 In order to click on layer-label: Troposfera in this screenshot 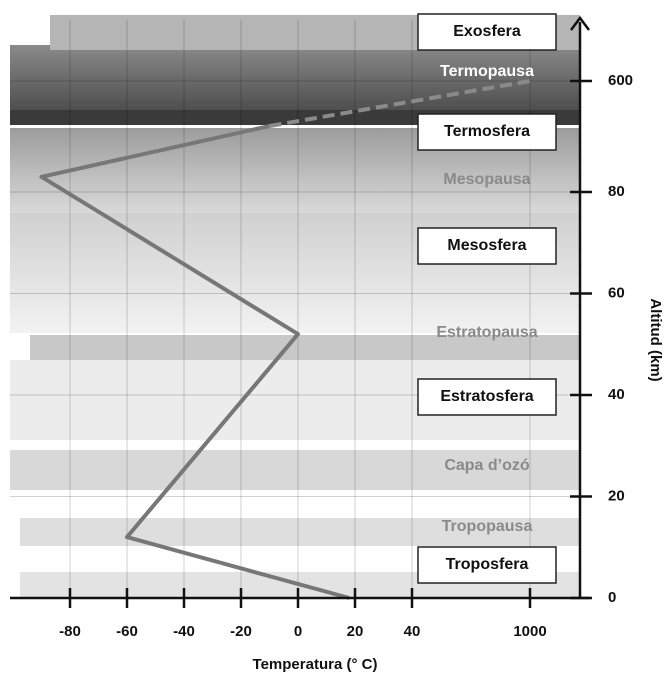, I will do `click(487, 564)`.